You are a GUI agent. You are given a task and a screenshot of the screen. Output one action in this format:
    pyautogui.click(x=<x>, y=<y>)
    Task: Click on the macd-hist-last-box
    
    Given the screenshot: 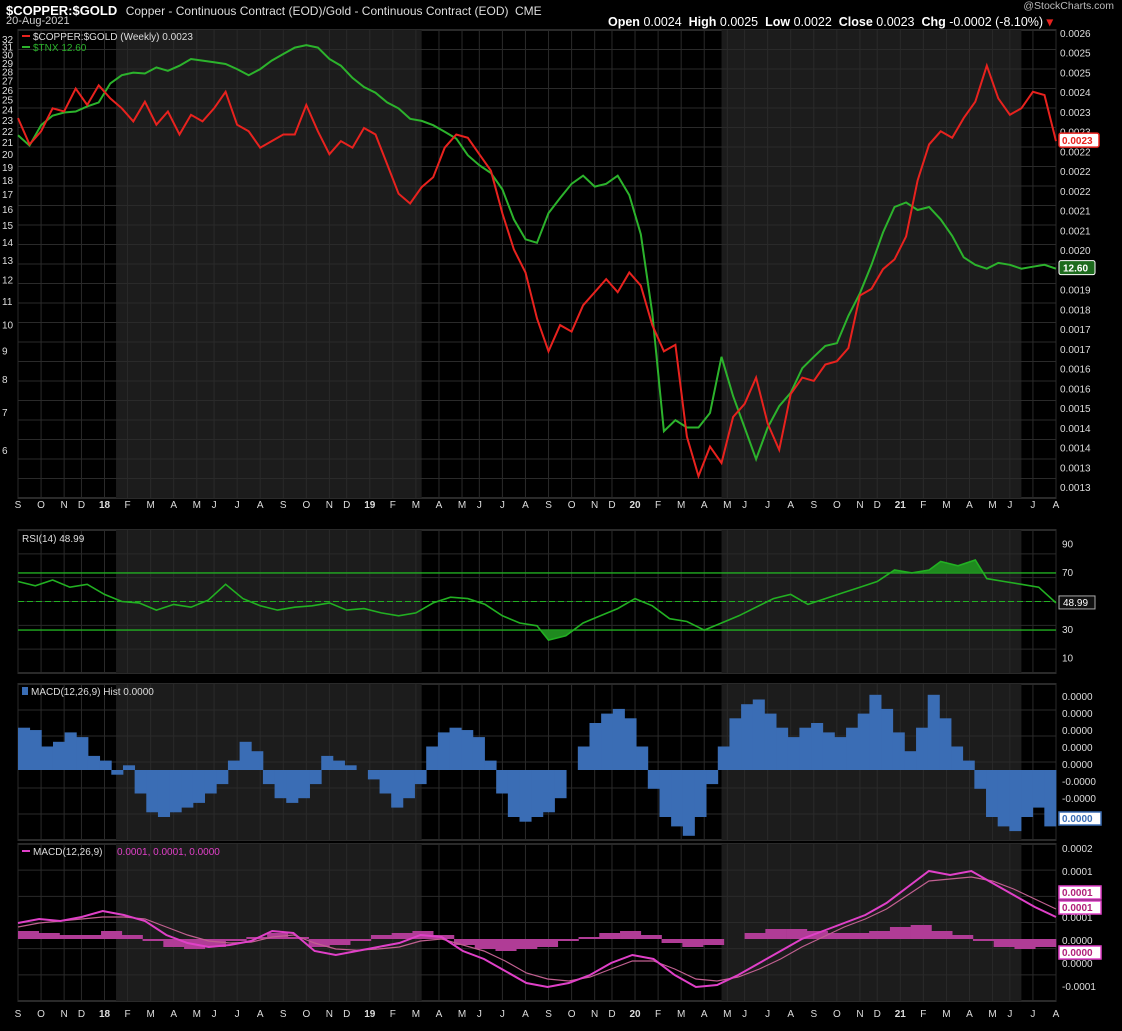 What is the action you would take?
    pyautogui.click(x=1080, y=818)
    